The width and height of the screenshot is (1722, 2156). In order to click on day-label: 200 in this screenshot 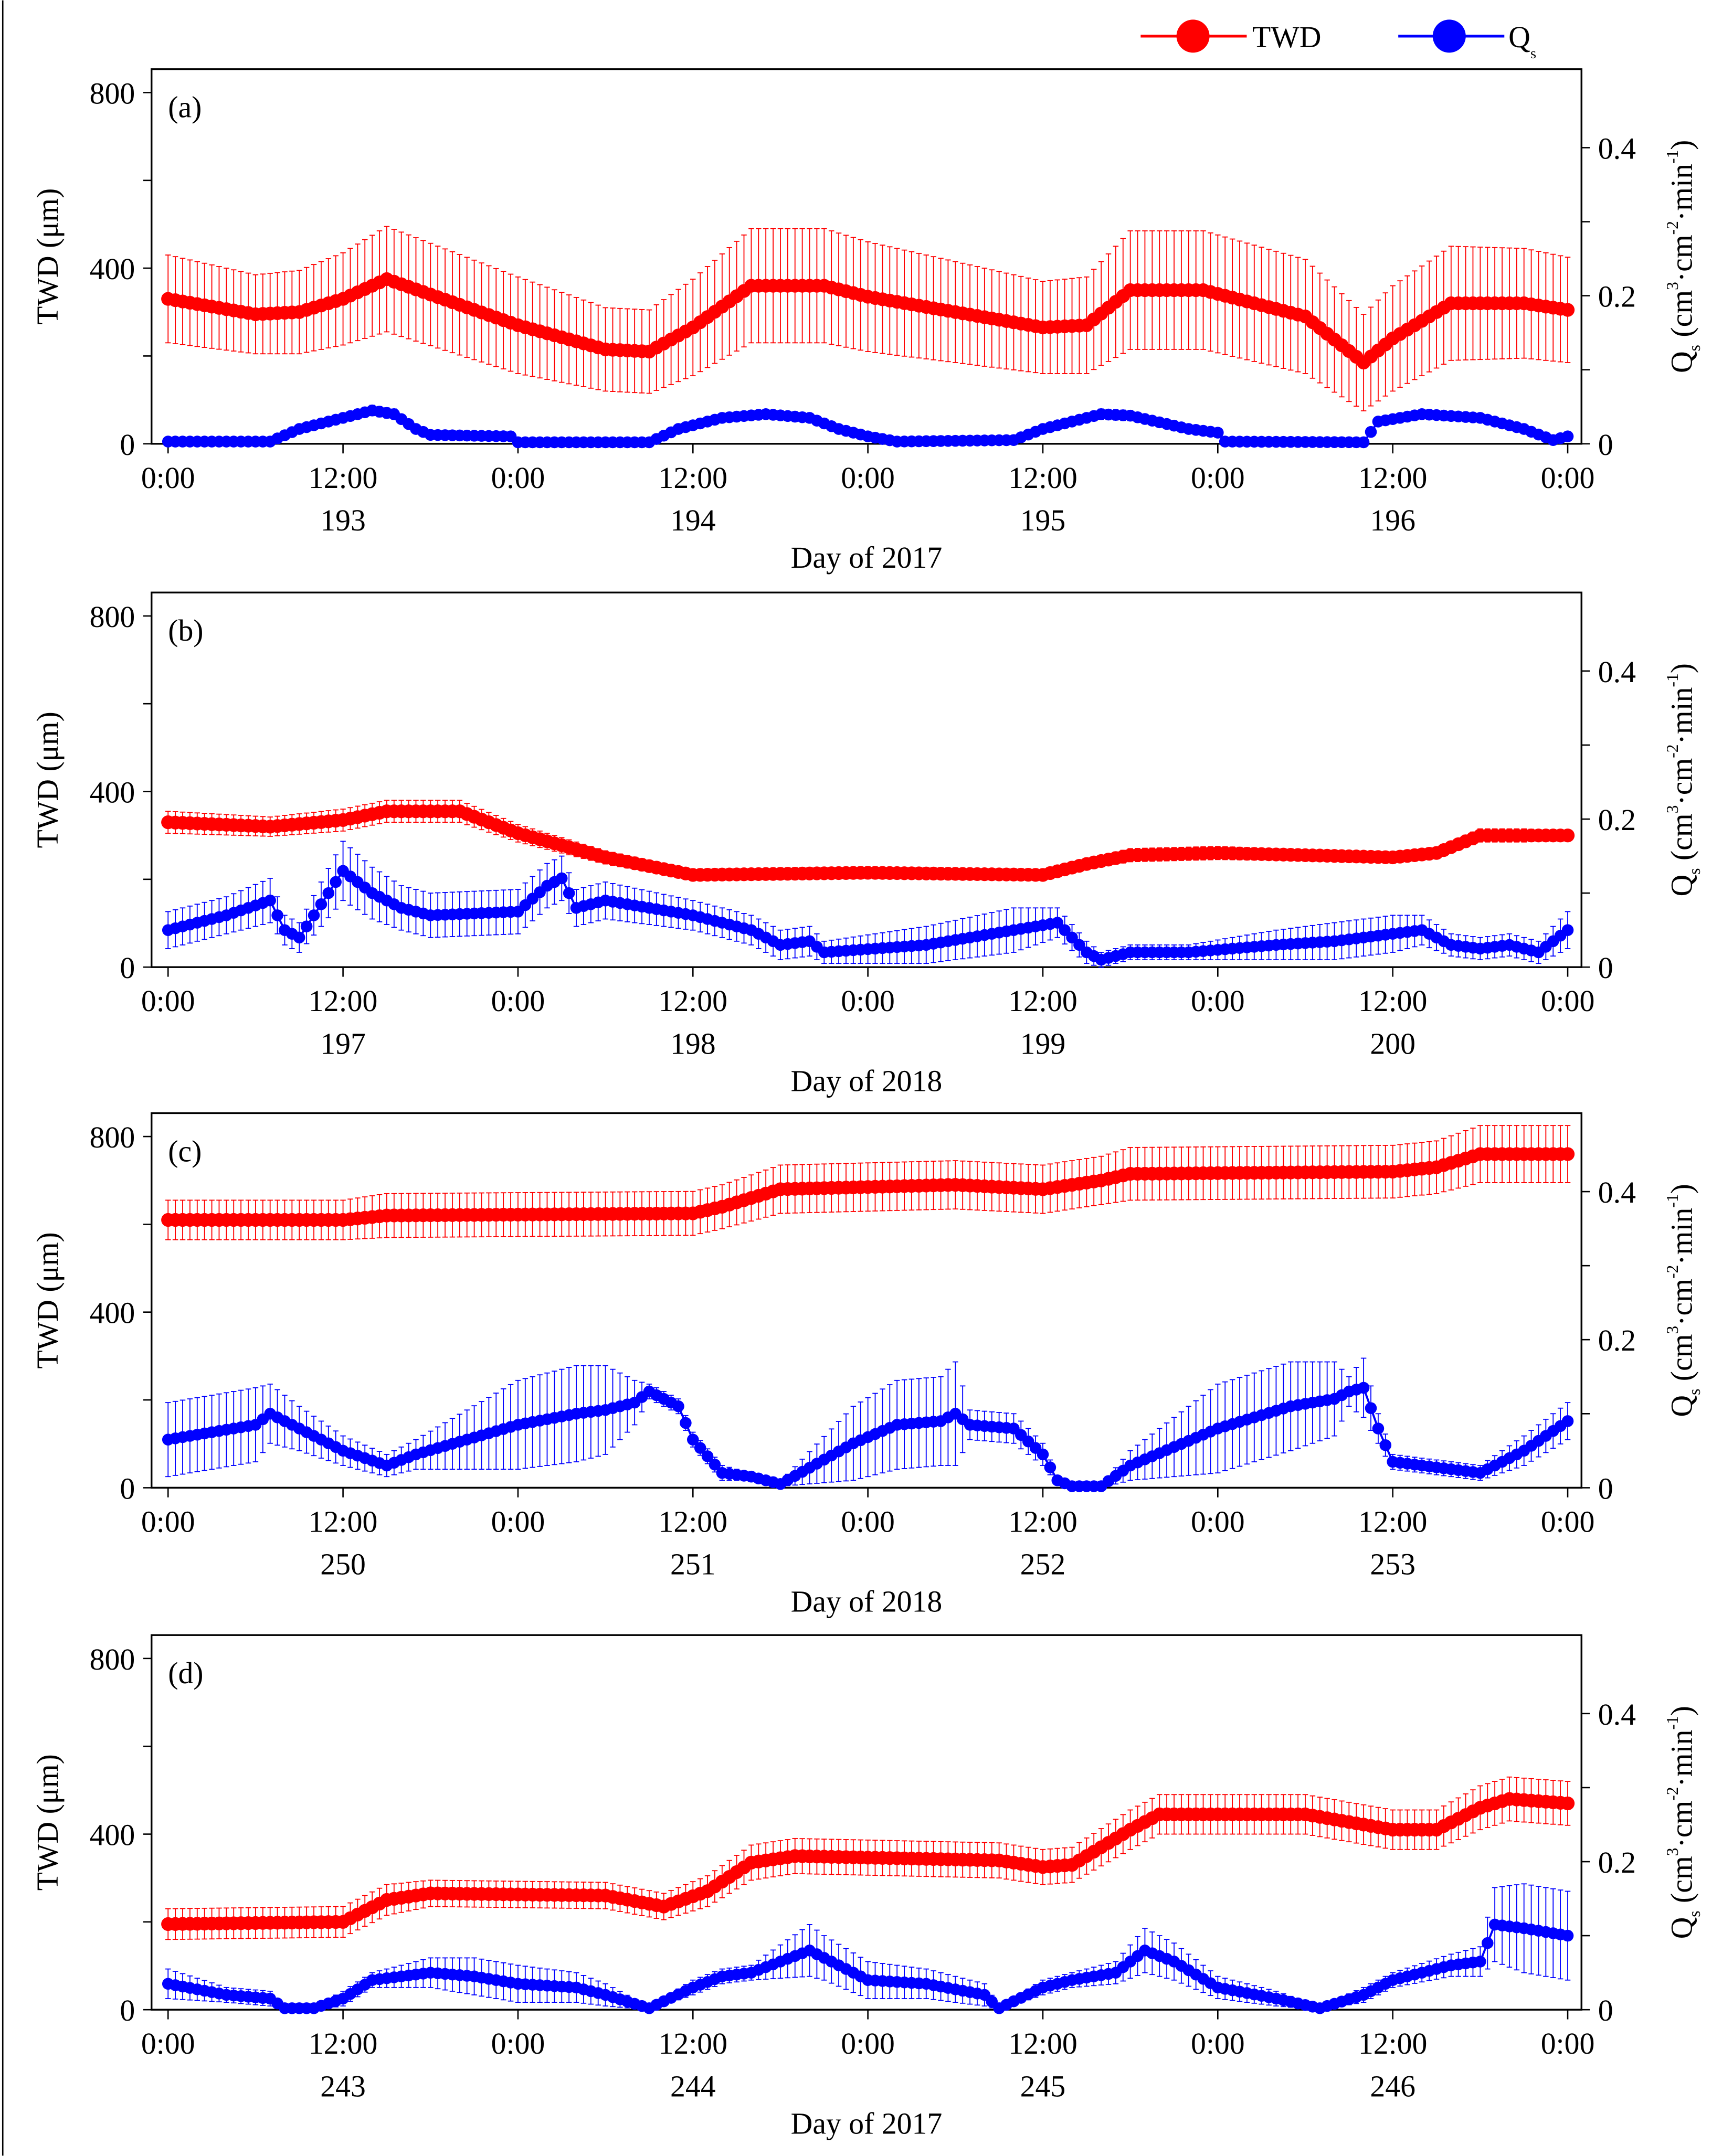, I will do `click(1392, 1044)`.